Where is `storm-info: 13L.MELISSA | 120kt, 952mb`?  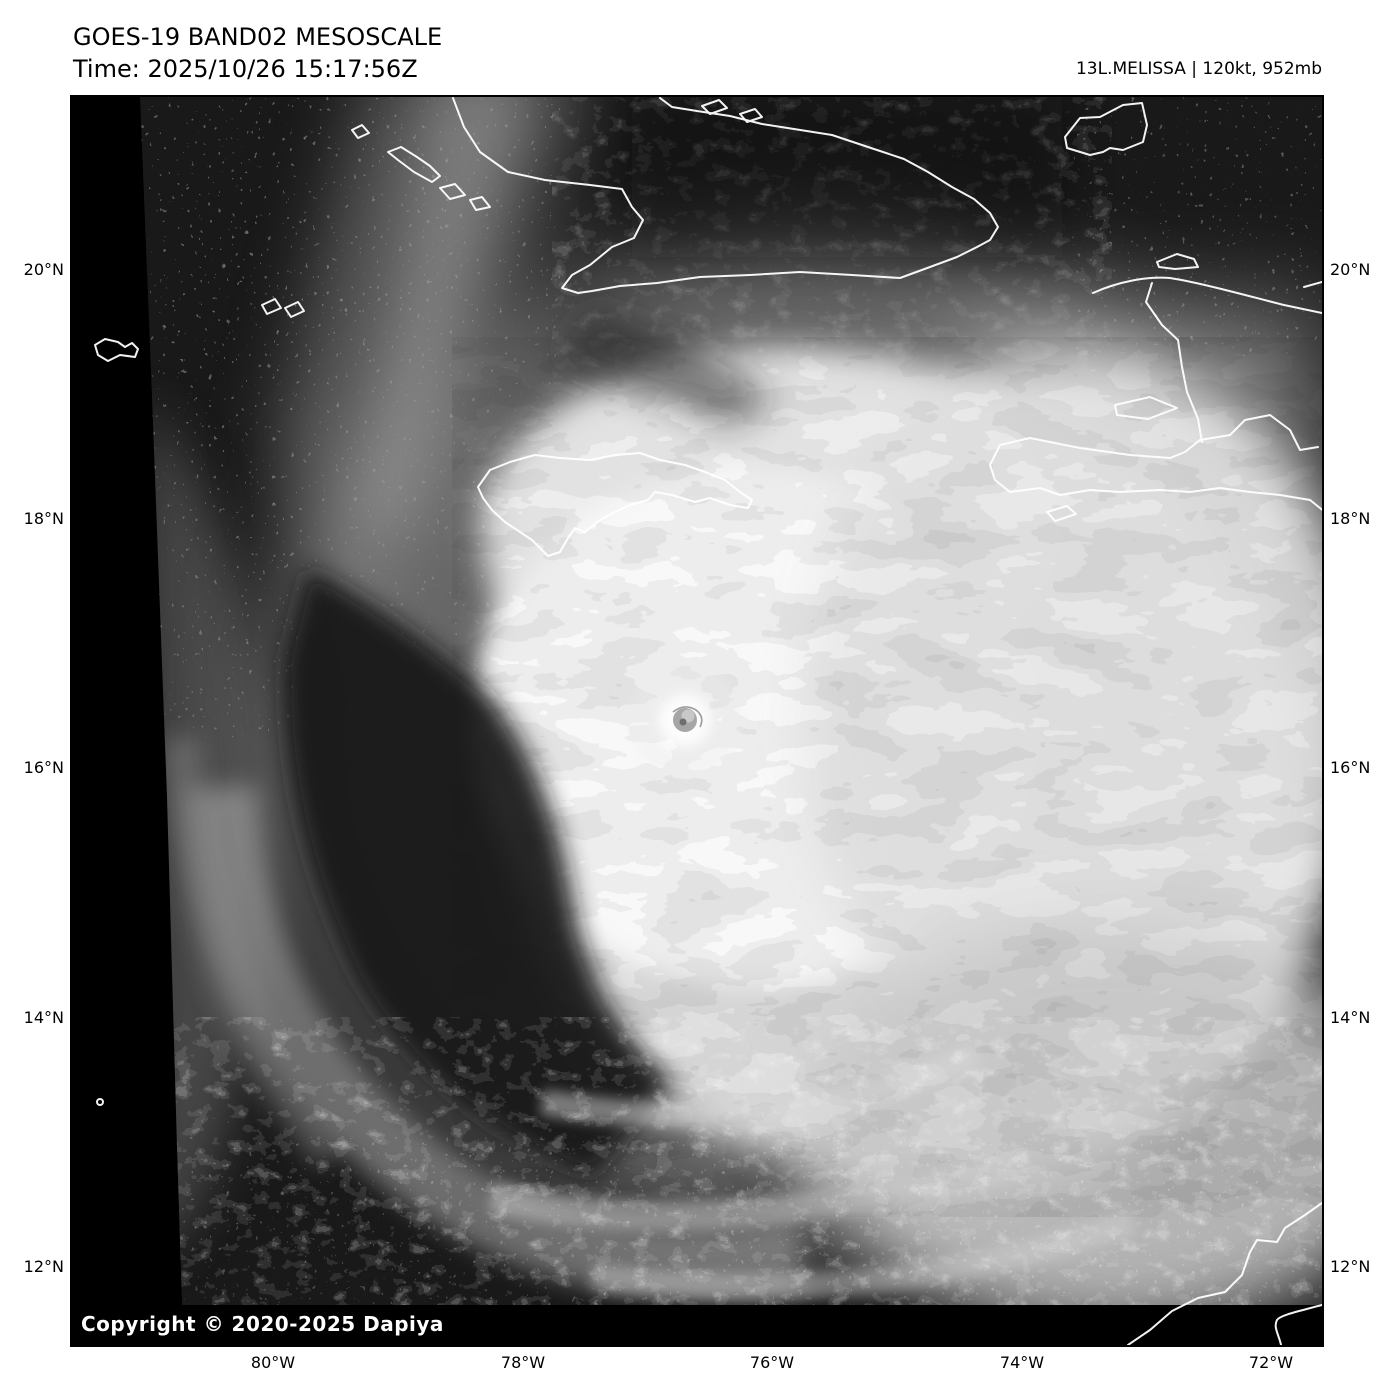 storm-info: 13L.MELISSA | 120kt, 952mb is located at coordinates (1198, 69).